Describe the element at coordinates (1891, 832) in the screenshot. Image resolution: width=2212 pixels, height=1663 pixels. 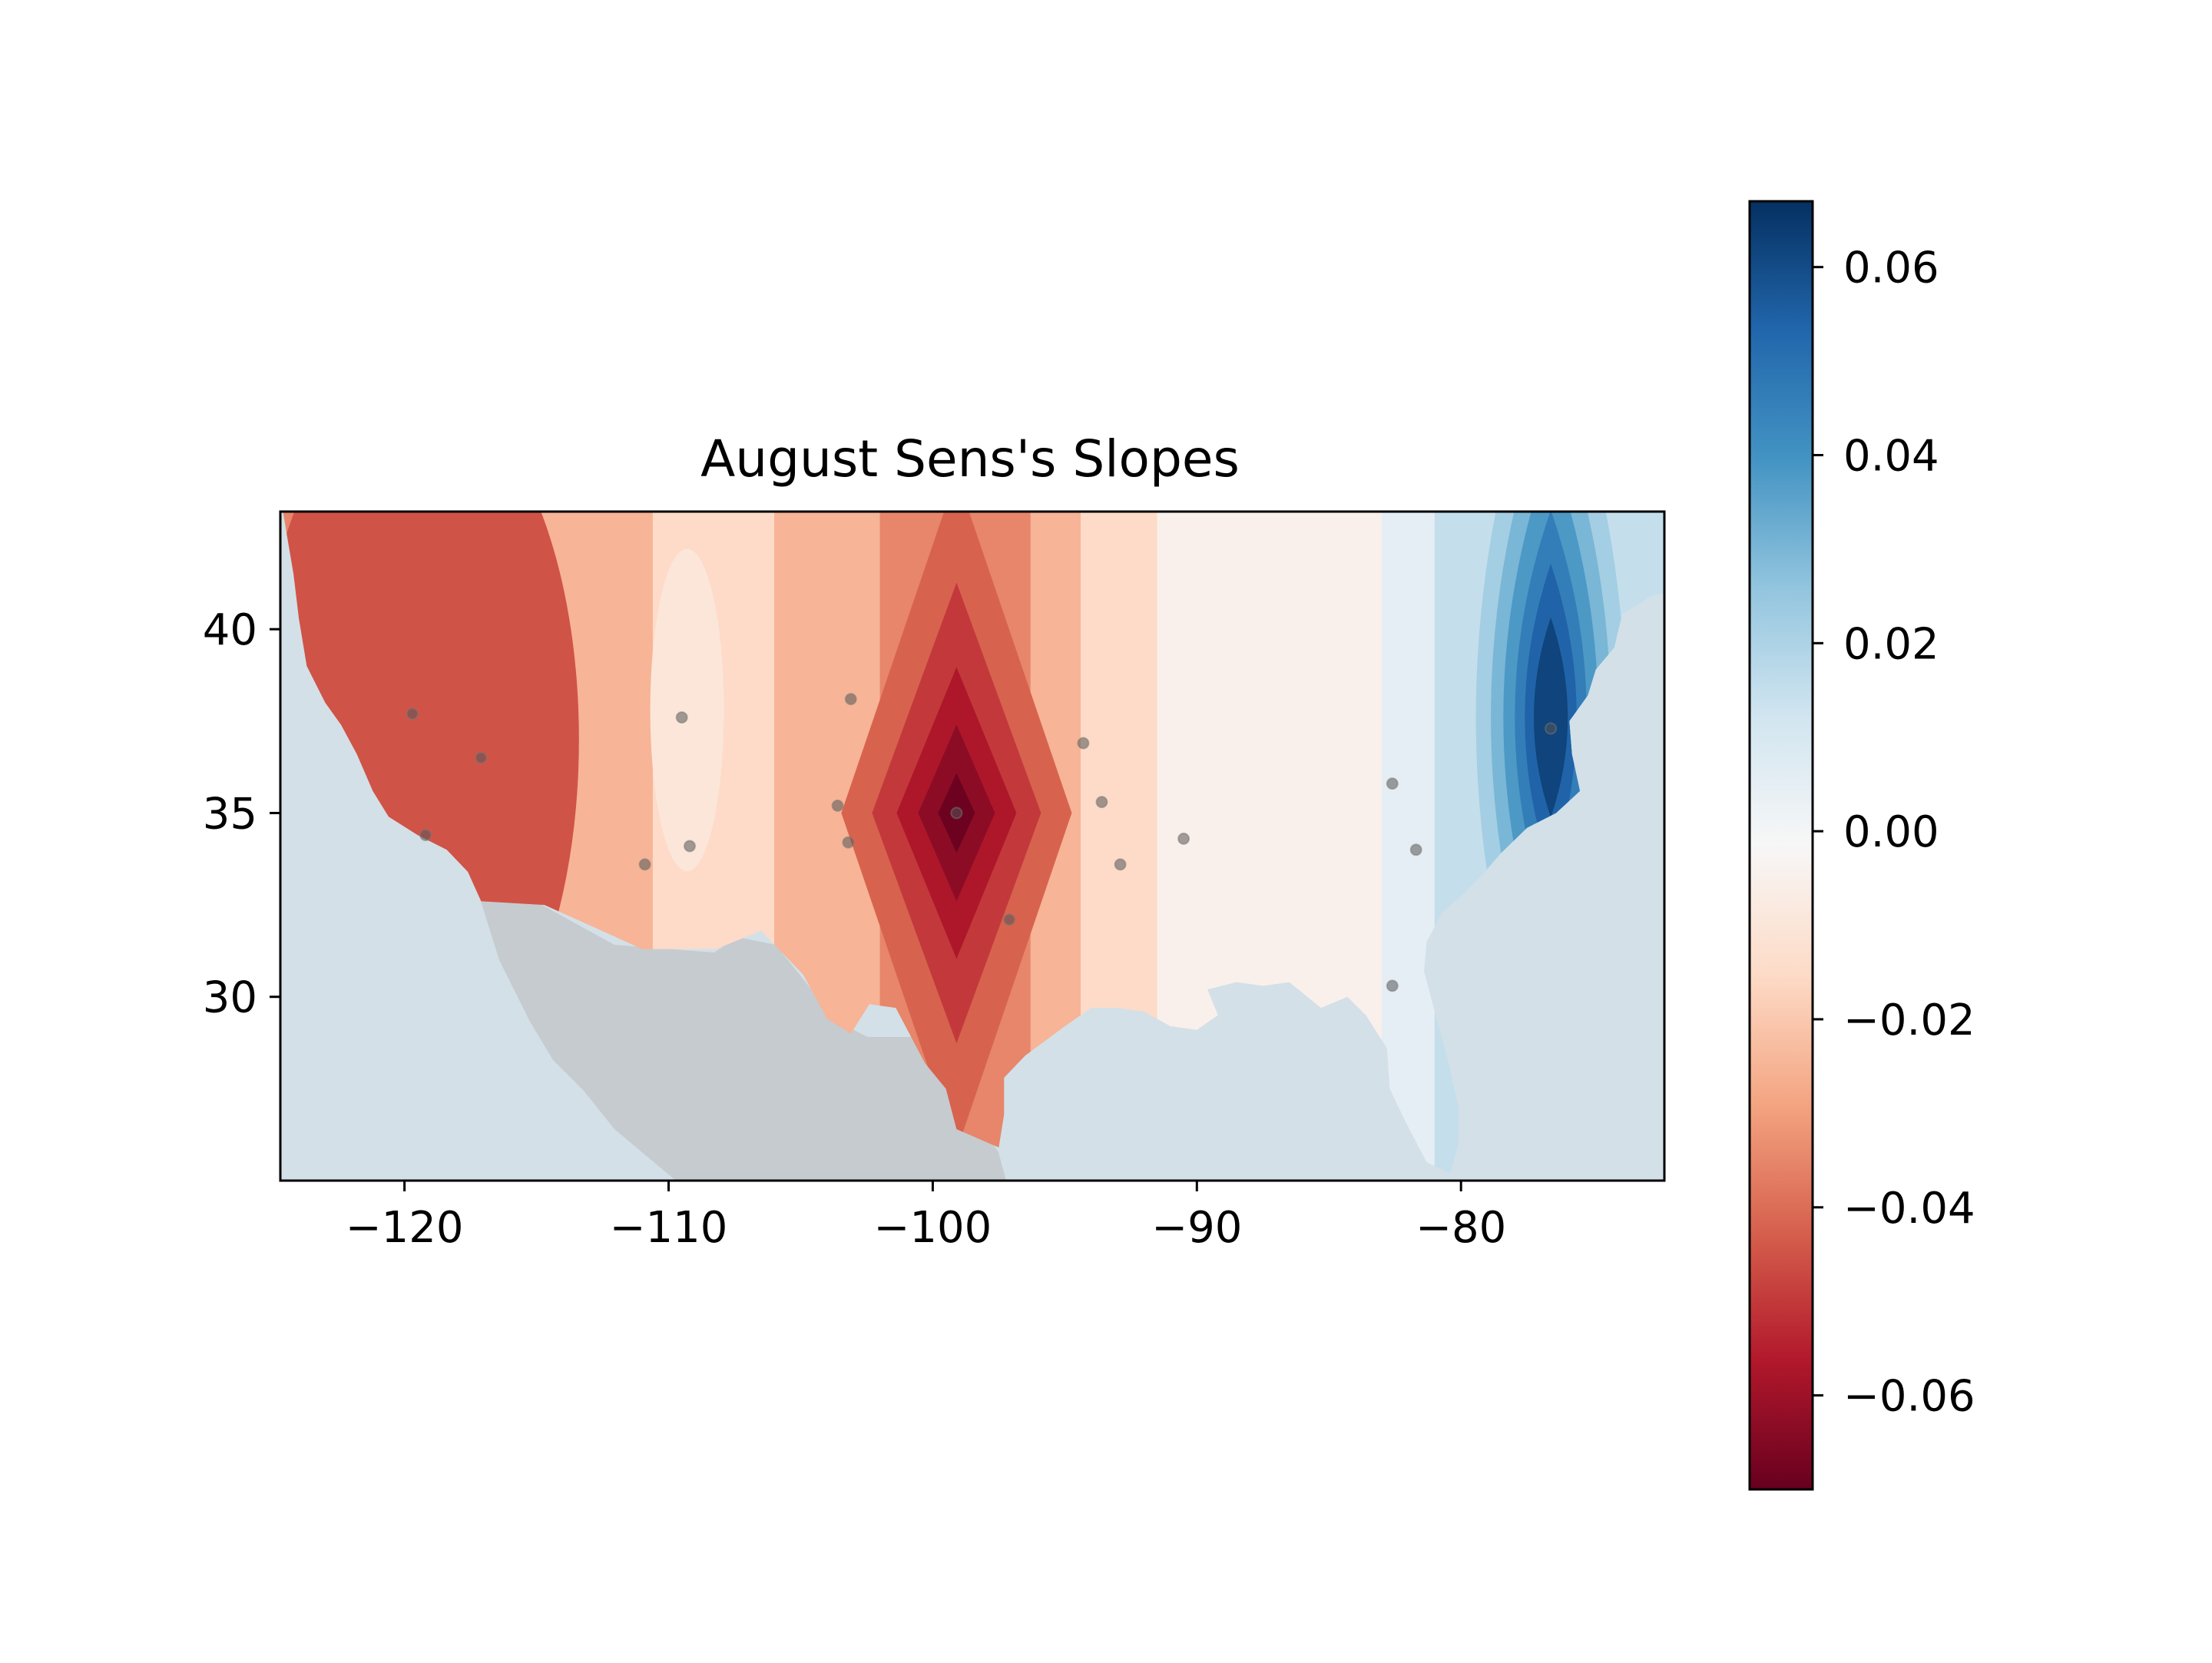
I see `colorbar-tick-label: 0.00` at that location.